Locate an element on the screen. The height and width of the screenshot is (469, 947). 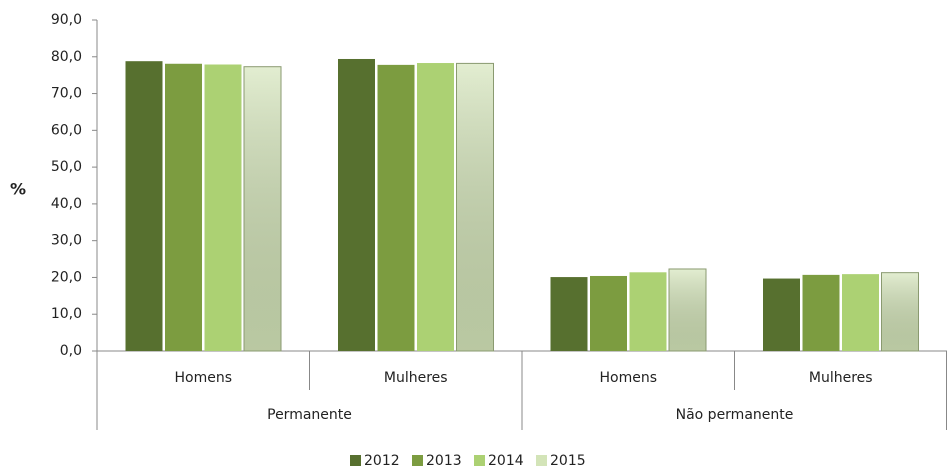
y-tick-label: 0,0 is located at coordinates (71, 351).